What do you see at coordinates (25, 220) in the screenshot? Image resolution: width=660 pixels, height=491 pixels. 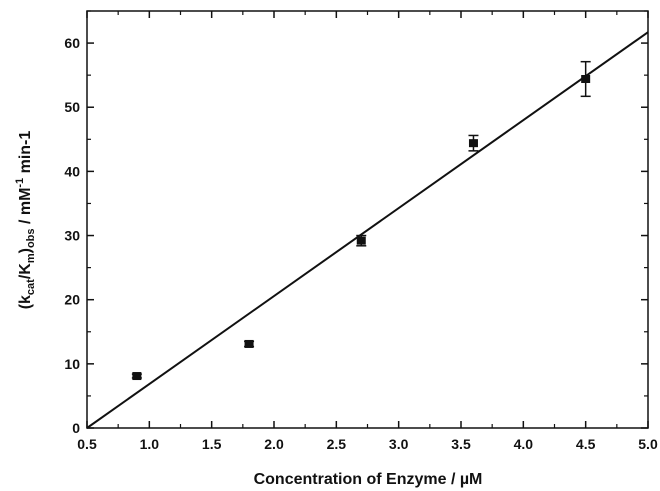 I see `y-axis-title: (kcat/Km)obs / mM-1 min-1` at bounding box center [25, 220].